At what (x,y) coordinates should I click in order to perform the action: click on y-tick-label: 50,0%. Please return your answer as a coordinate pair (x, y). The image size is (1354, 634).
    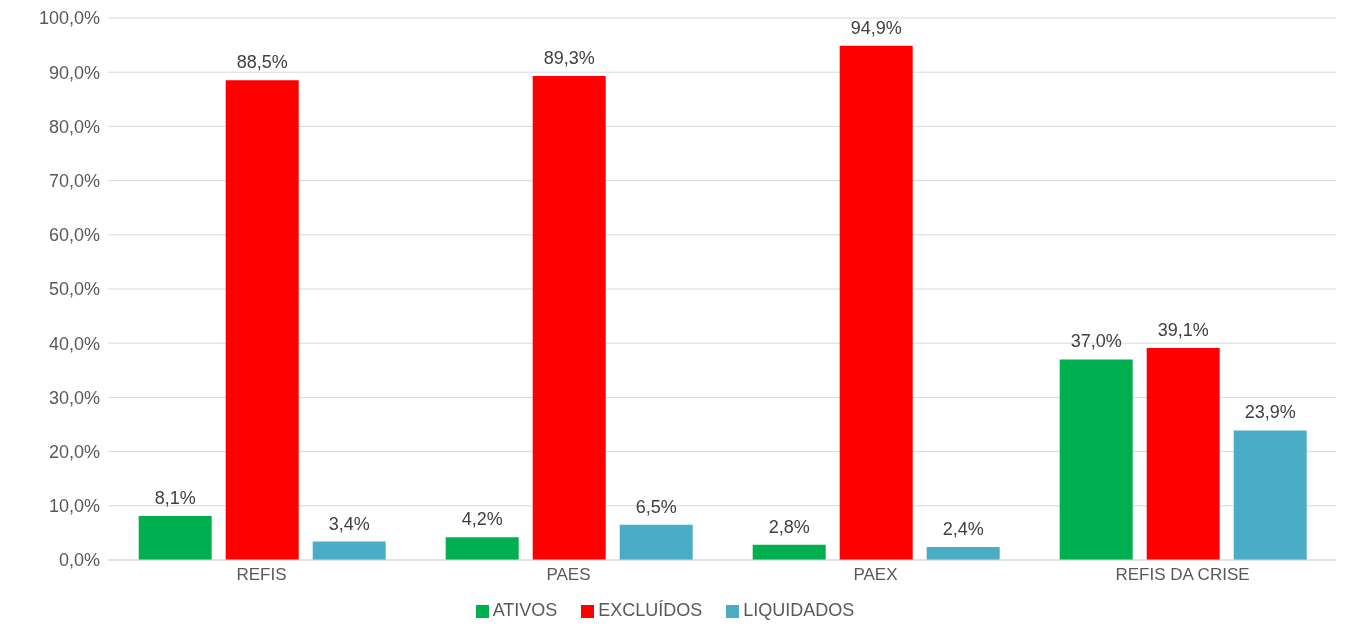
    Looking at the image, I should click on (74, 289).